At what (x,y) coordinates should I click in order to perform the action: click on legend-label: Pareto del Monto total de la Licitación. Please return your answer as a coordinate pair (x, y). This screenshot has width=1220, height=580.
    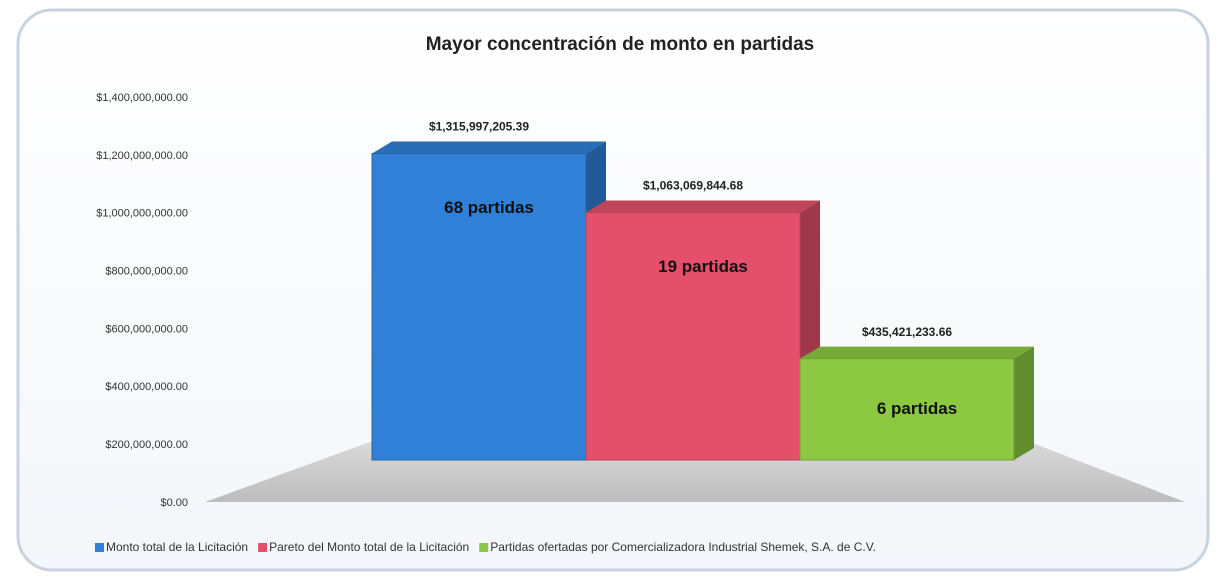
    Looking at the image, I should click on (369, 547).